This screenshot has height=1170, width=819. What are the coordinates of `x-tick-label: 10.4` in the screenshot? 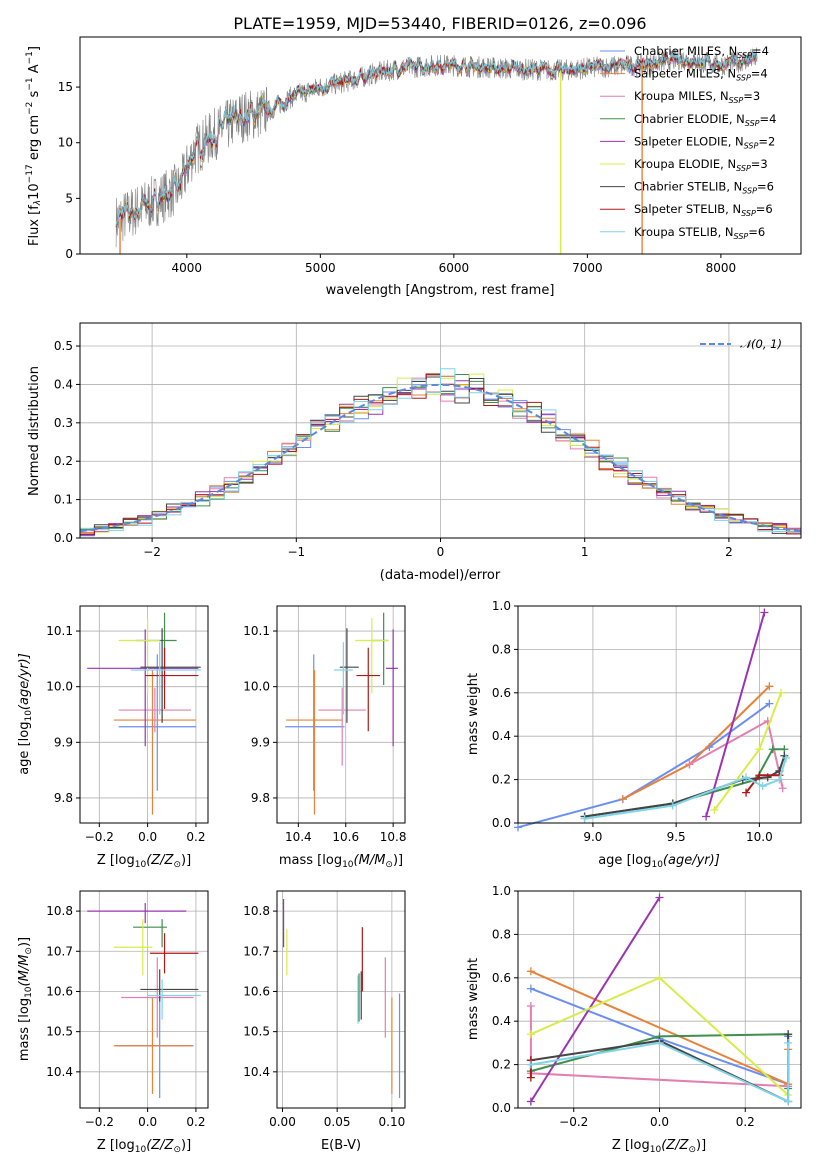 It's located at (298, 837).